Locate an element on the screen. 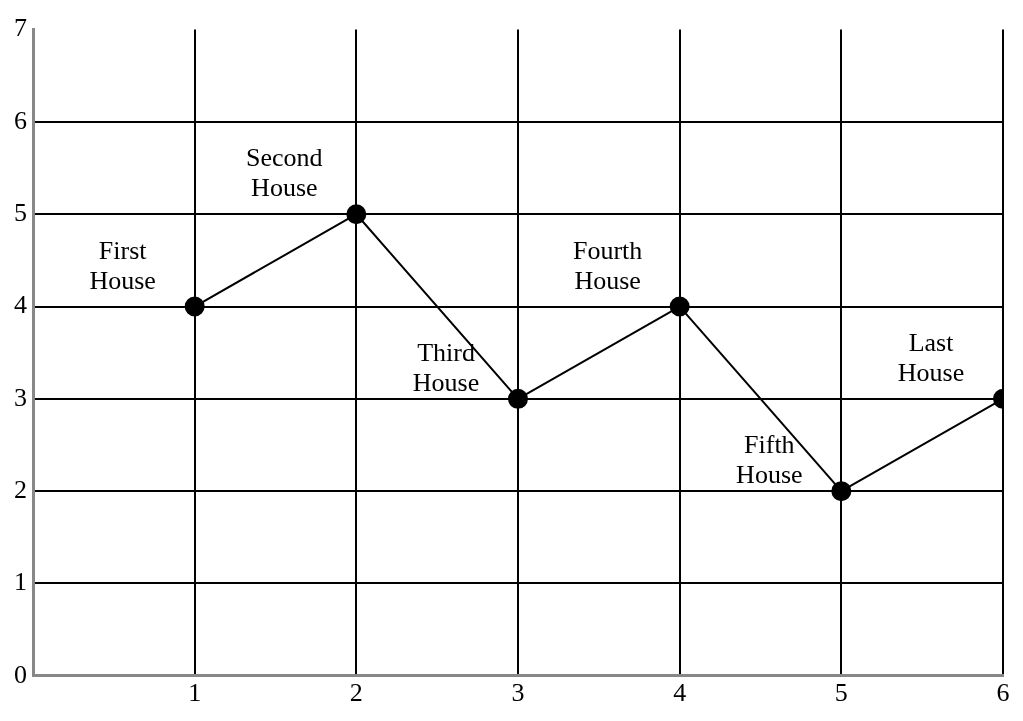 Image resolution: width=1023 pixels, height=721 pixels. annotation: Last House is located at coordinates (931, 357).